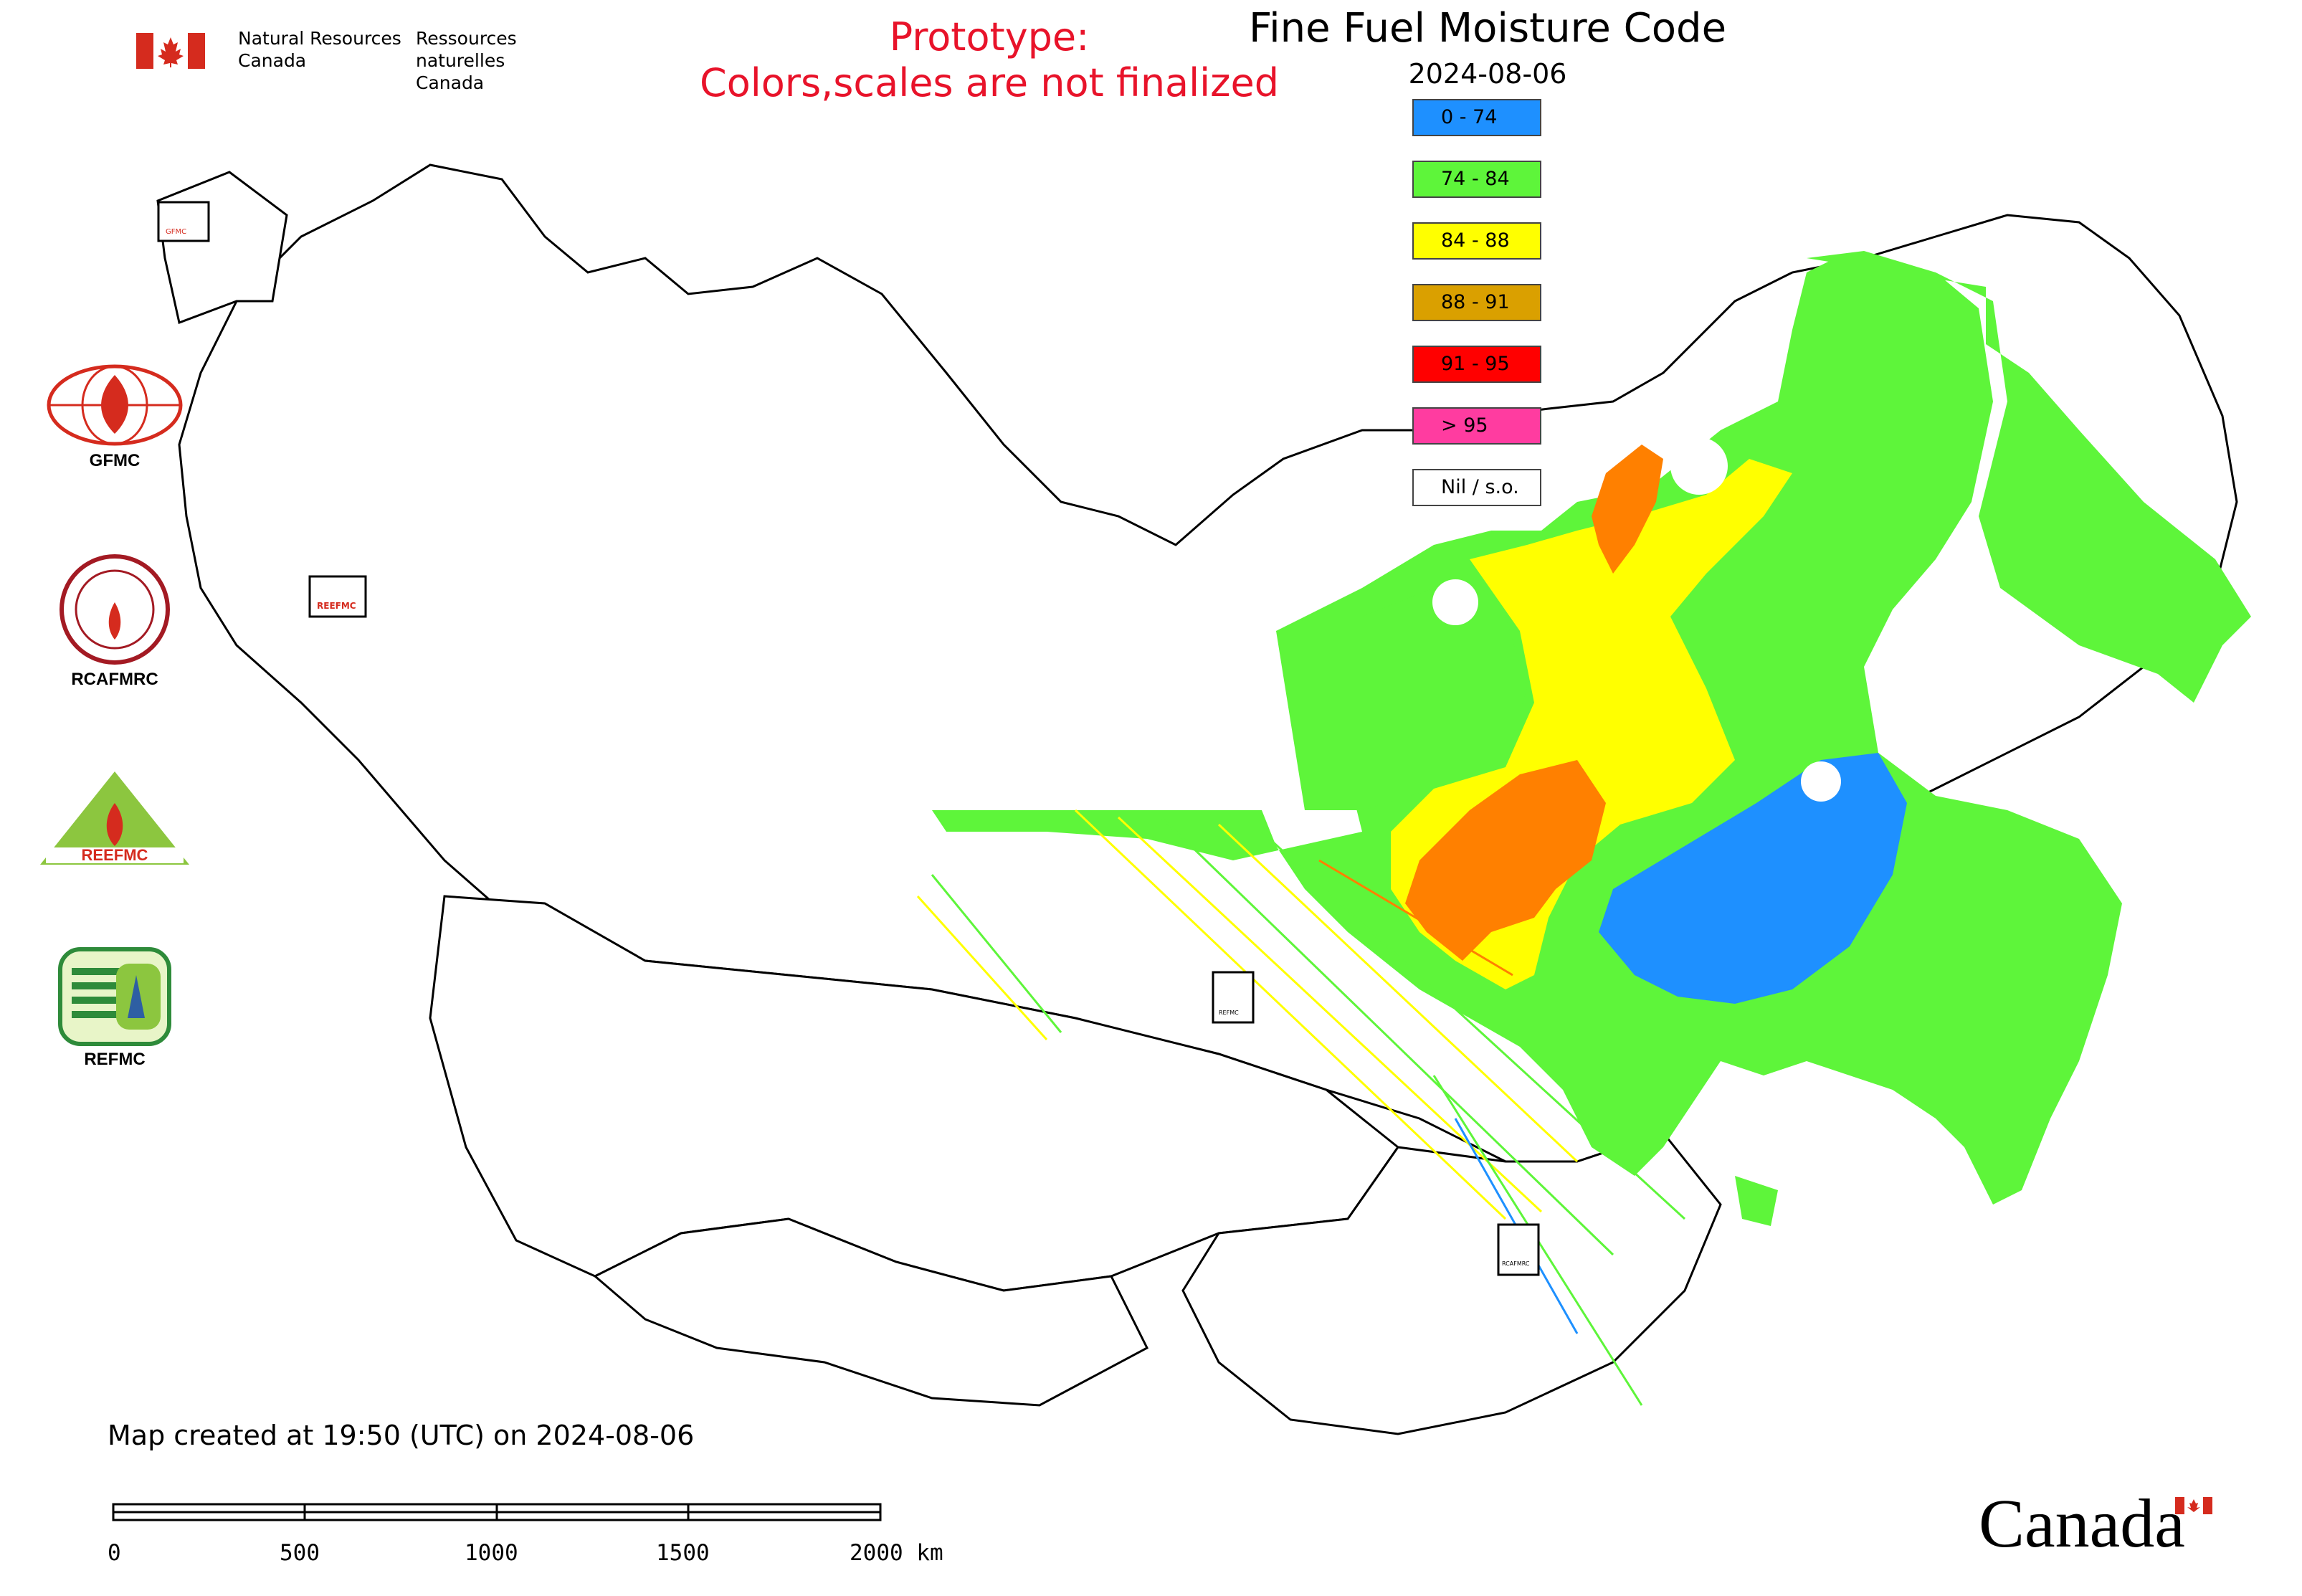  Describe the element at coordinates (1757, 1201) in the screenshot. I see `field-74-84-south` at that location.